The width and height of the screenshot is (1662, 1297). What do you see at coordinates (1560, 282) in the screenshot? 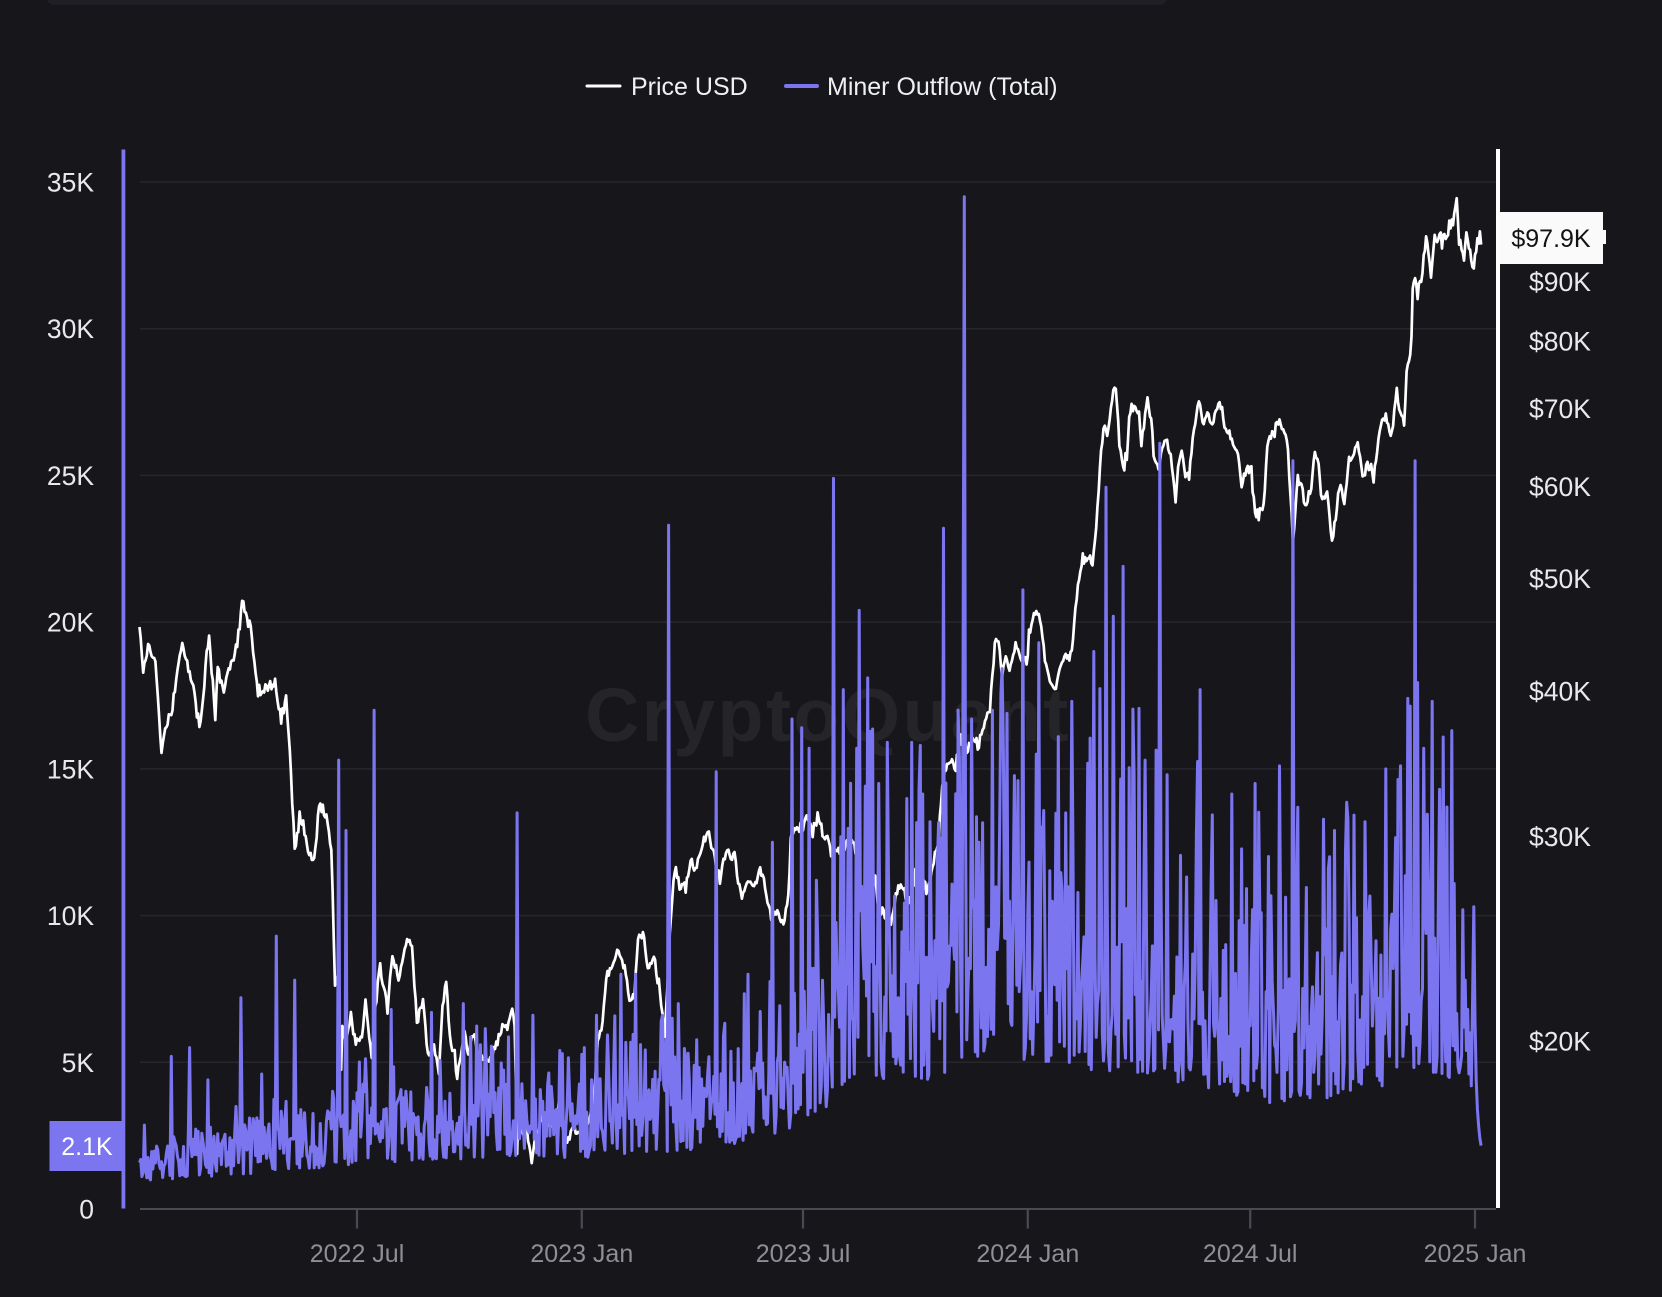
I see `svg-text: $90K` at bounding box center [1560, 282].